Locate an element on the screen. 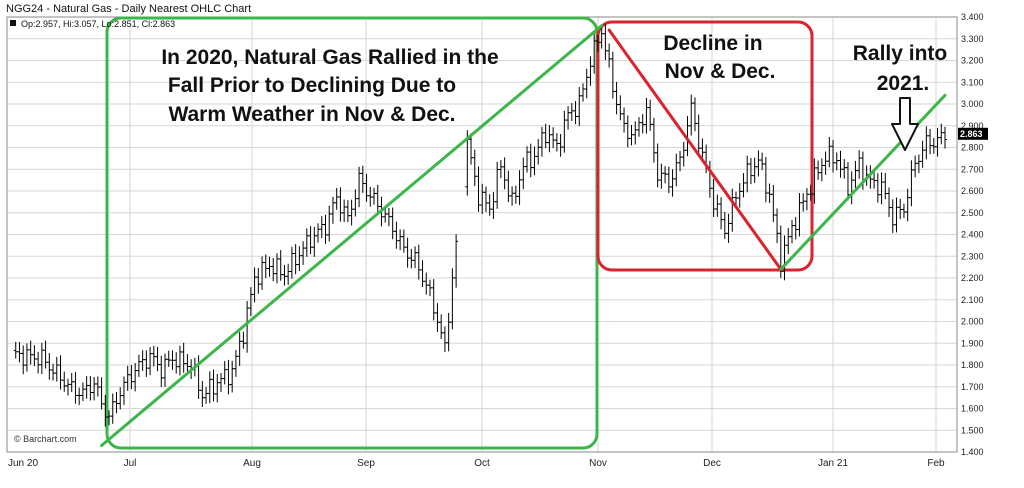  x-tick-label: Feb is located at coordinates (936, 463).